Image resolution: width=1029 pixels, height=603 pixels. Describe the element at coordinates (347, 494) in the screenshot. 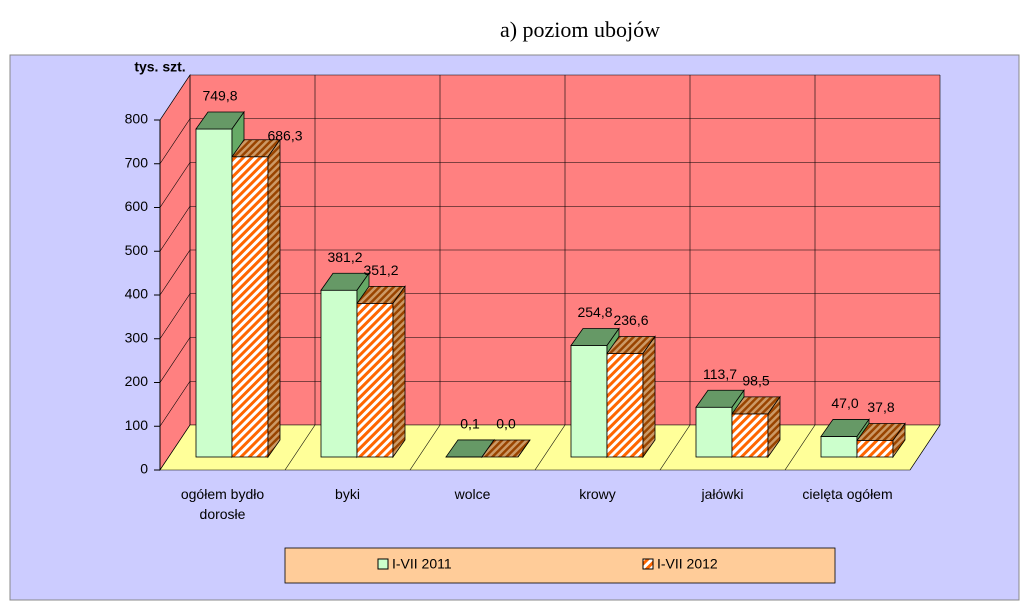

I see `x-tick-label: byki` at that location.